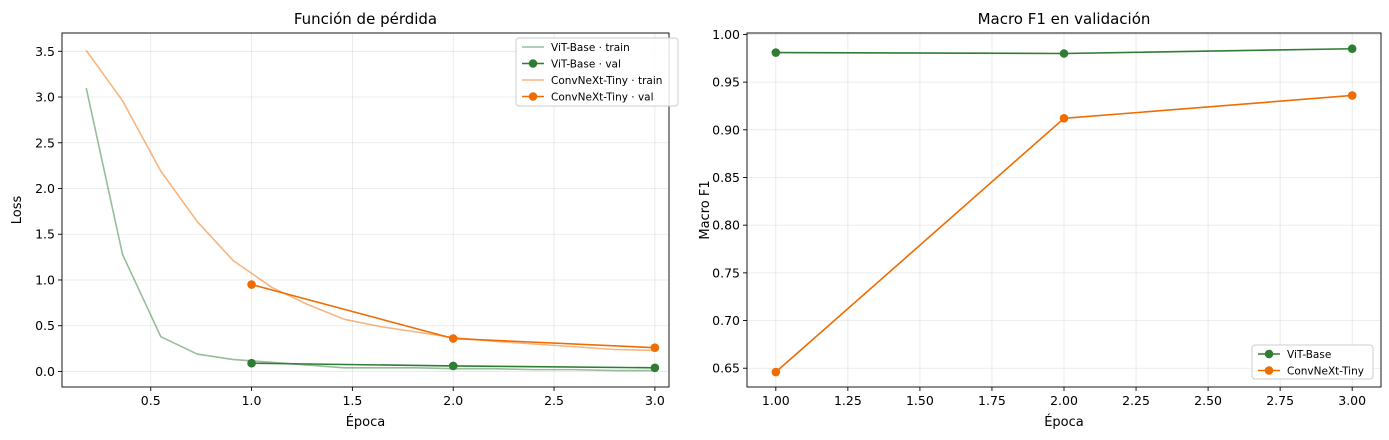 The width and height of the screenshot is (1389, 440). Describe the element at coordinates (252, 400) in the screenshot. I see `x-tick-label: 1.0` at that location.